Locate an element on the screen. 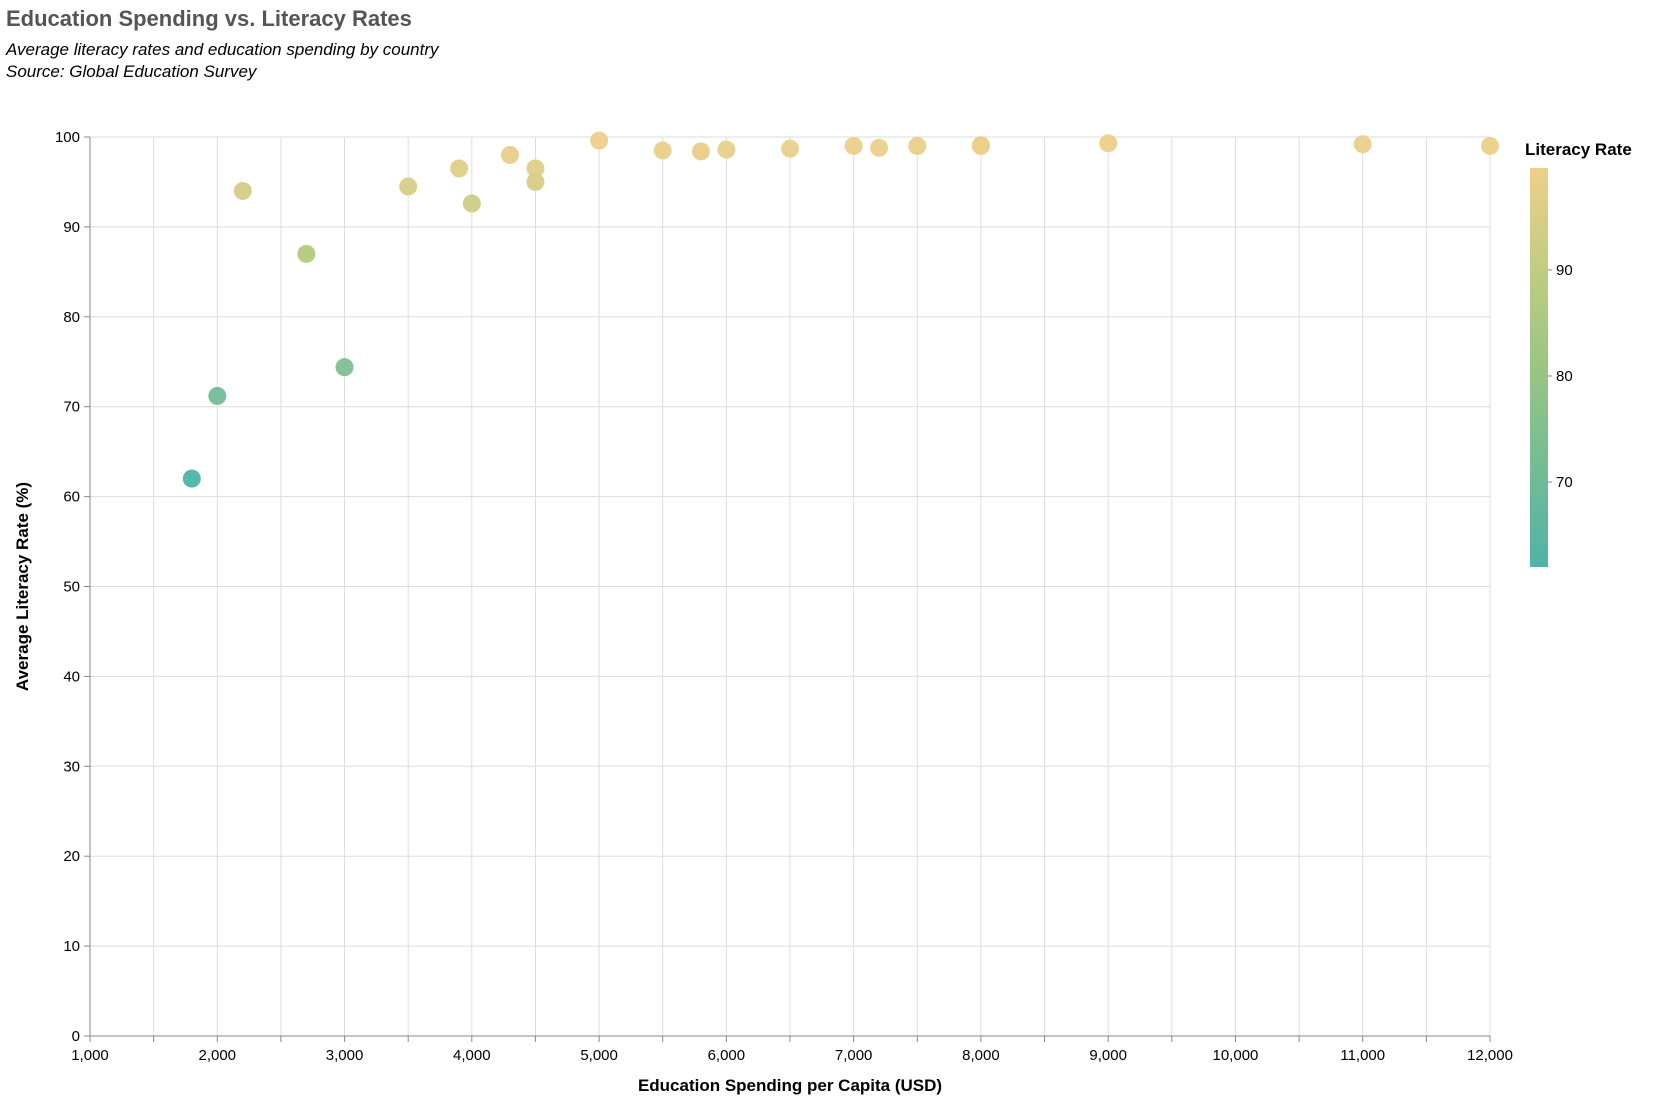 The height and width of the screenshot is (1110, 1674). y-tick-label: 80 is located at coordinates (71, 317).